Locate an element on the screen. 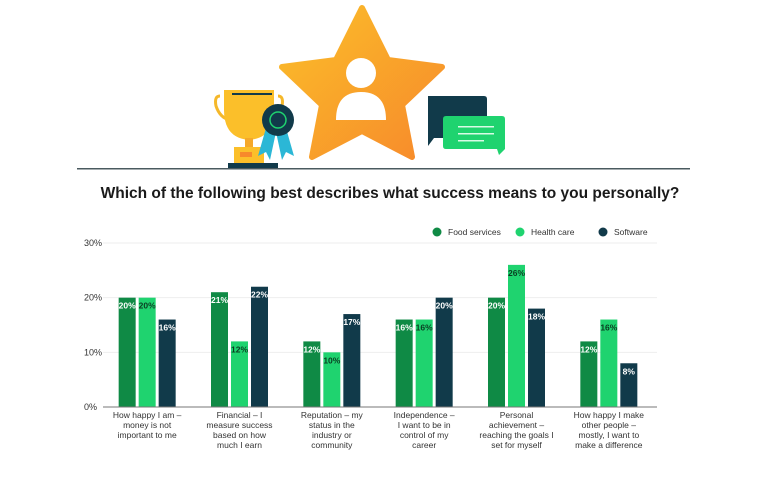  x-category-label: How happy I am – is located at coordinates (147, 415).